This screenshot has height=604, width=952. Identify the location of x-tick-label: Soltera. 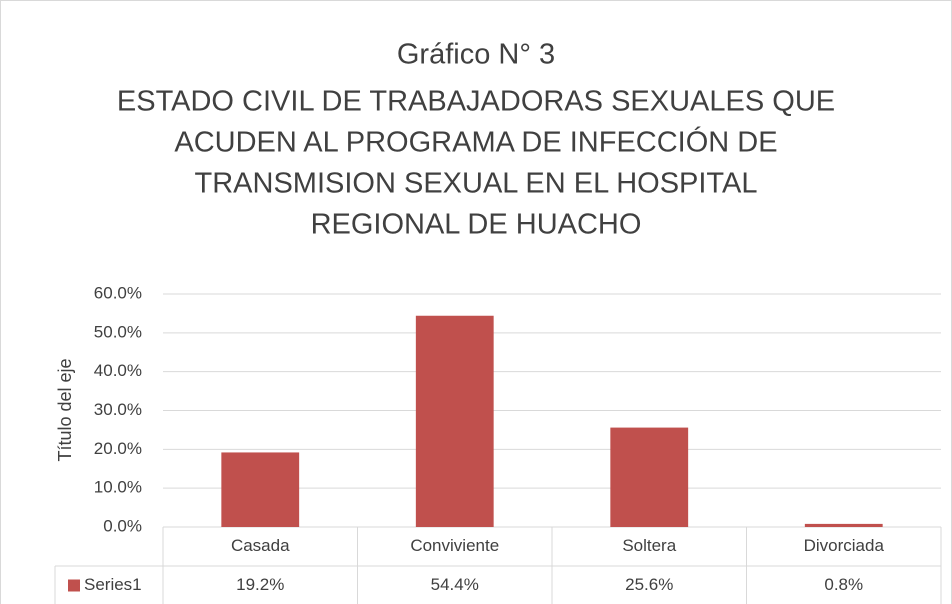
(649, 545).